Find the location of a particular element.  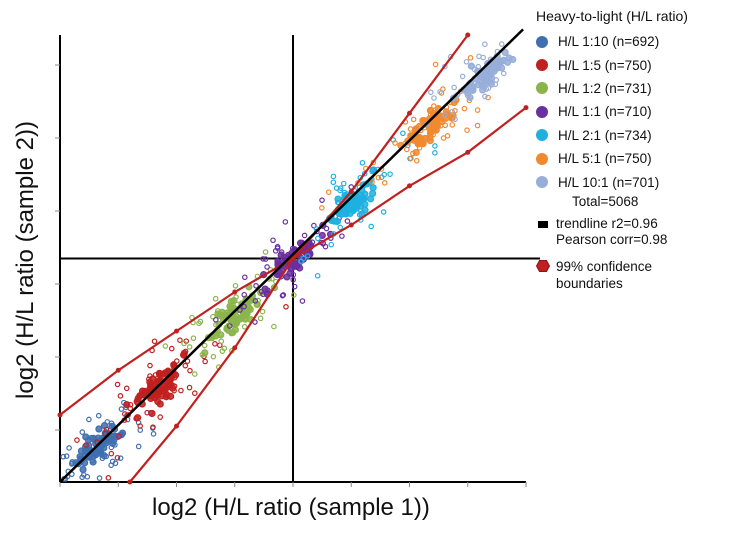

trendline-r2-label: trendline r2=0.96 is located at coordinates (607, 223).